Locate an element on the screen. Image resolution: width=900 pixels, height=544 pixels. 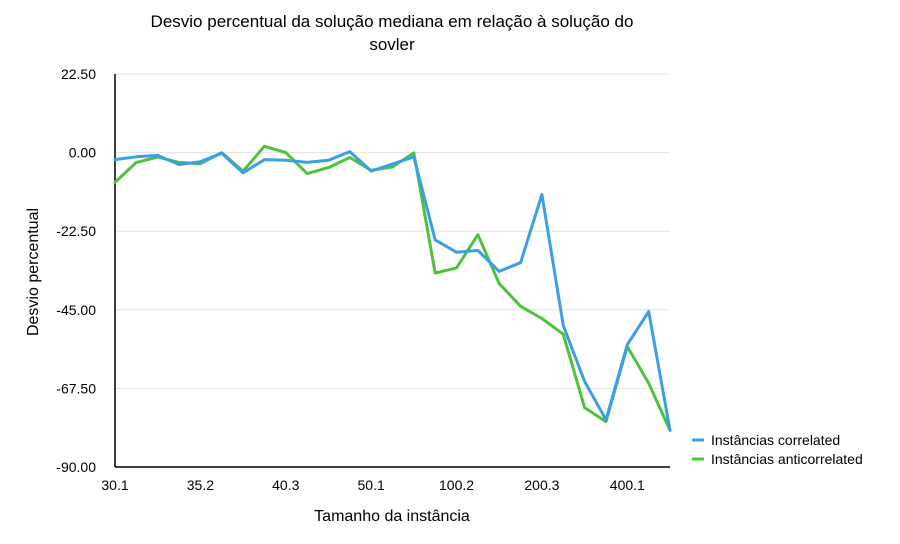
y-tick-label: -45.00 is located at coordinates (76, 310).